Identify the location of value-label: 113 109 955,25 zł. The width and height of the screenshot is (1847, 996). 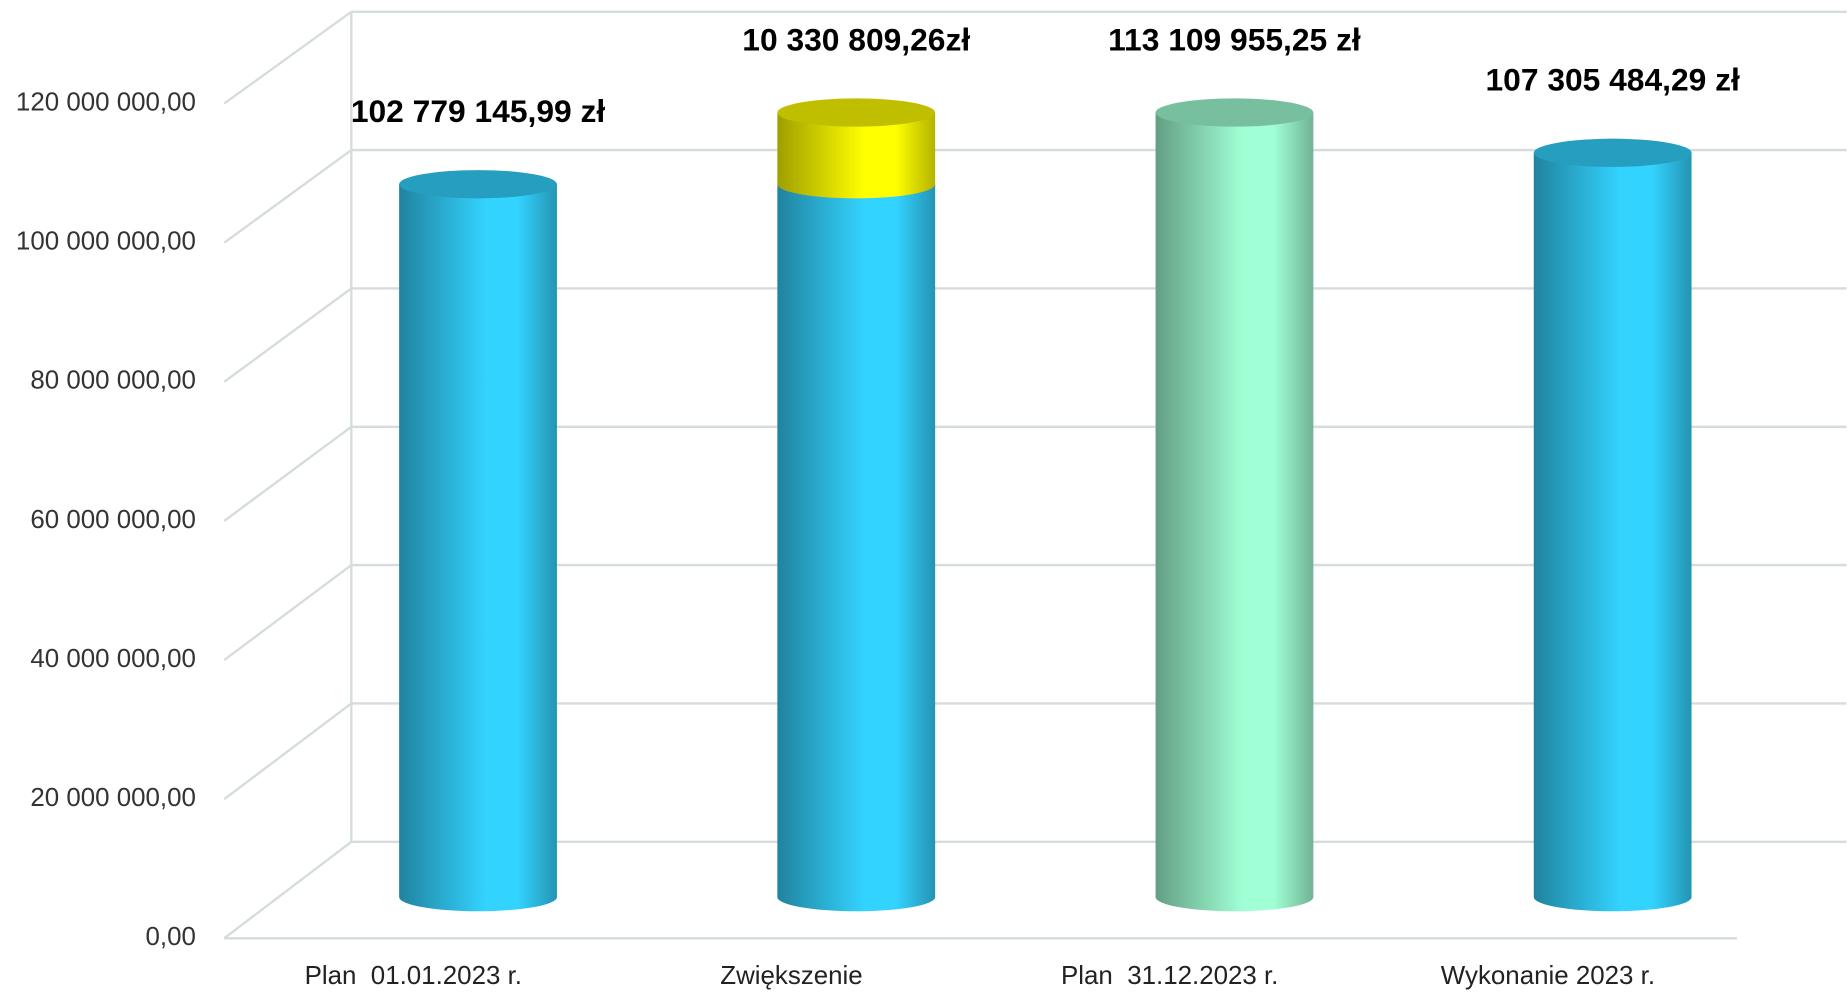
(1234, 39).